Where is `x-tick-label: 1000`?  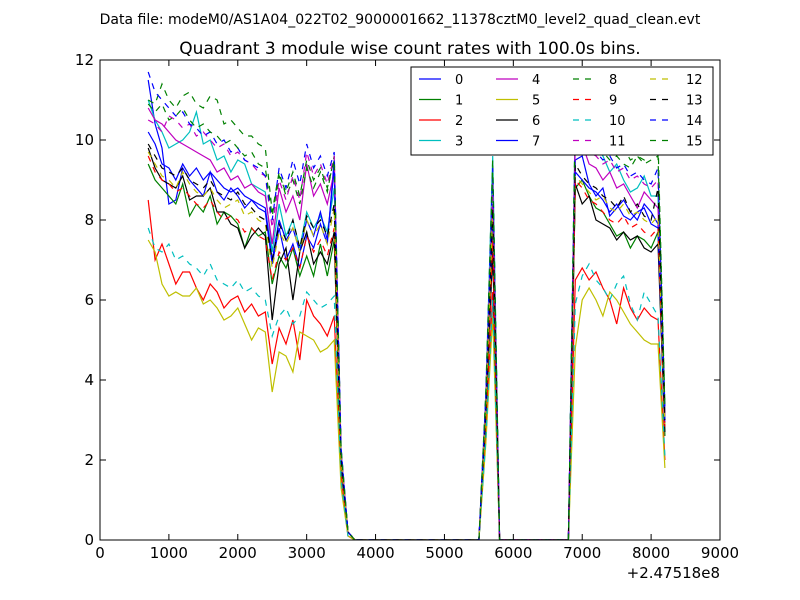 x-tick-label: 1000 is located at coordinates (169, 553).